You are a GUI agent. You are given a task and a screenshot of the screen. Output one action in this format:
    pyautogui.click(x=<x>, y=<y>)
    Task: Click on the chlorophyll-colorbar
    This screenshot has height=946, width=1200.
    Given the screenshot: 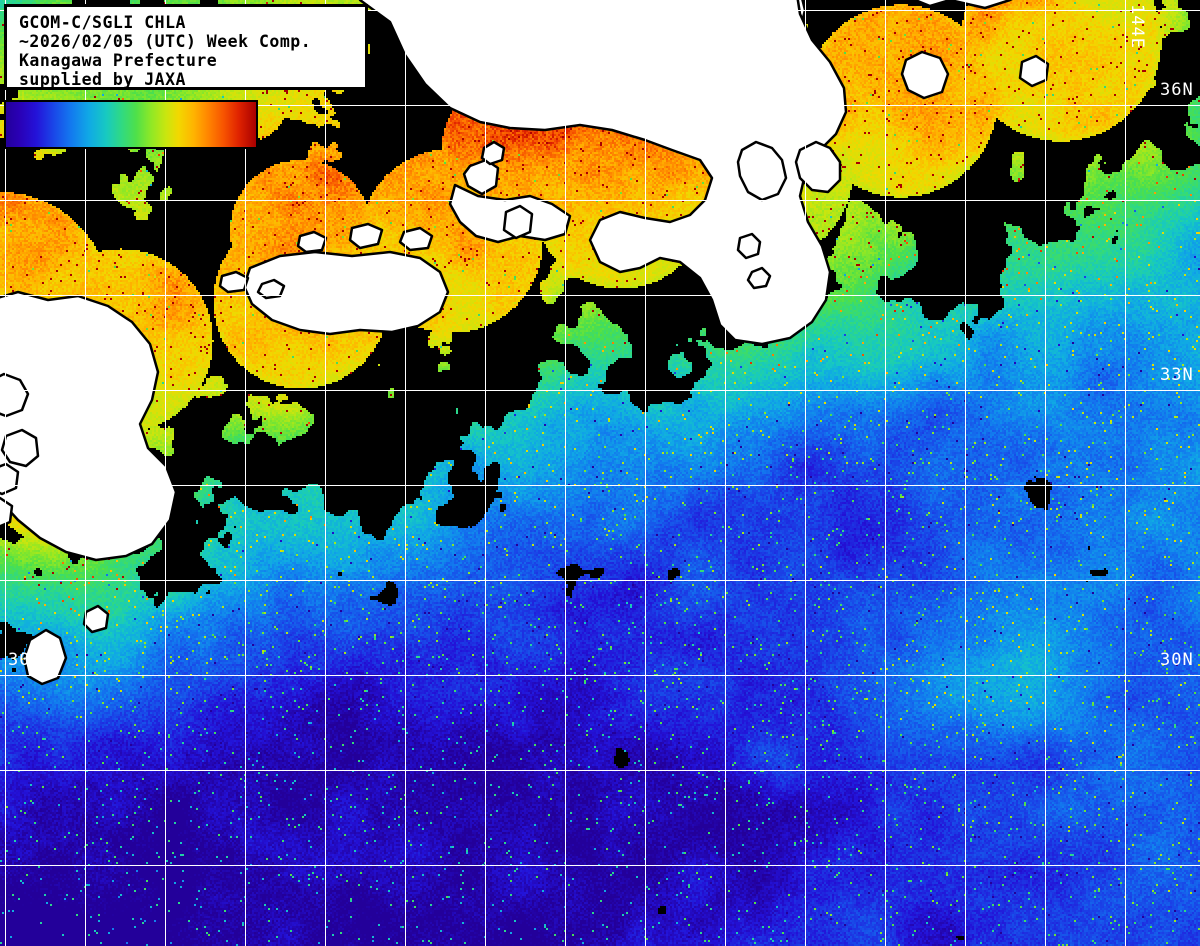 What is the action you would take?
    pyautogui.click(x=131, y=124)
    